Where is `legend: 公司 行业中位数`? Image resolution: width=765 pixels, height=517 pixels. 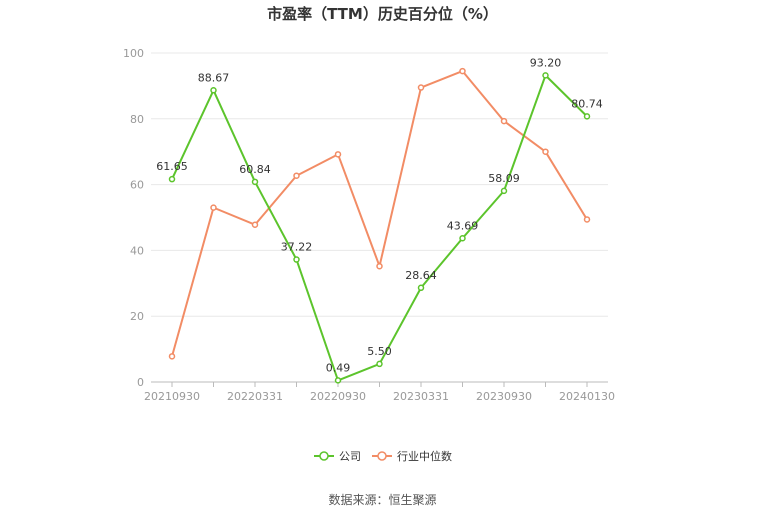 legend: 公司 行业中位数 is located at coordinates (383, 456).